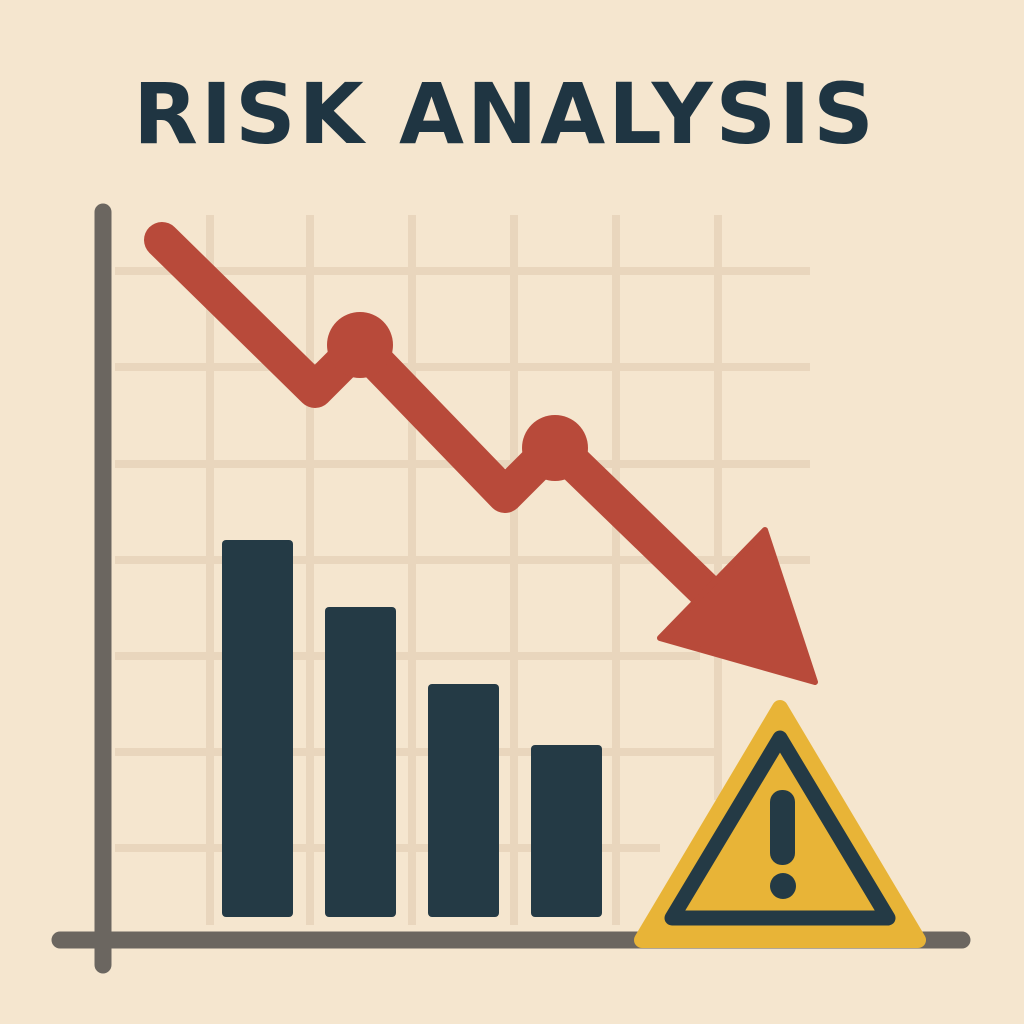 The height and width of the screenshot is (1024, 1024). Describe the element at coordinates (783, 886) in the screenshot. I see `exclamation-dot` at that location.